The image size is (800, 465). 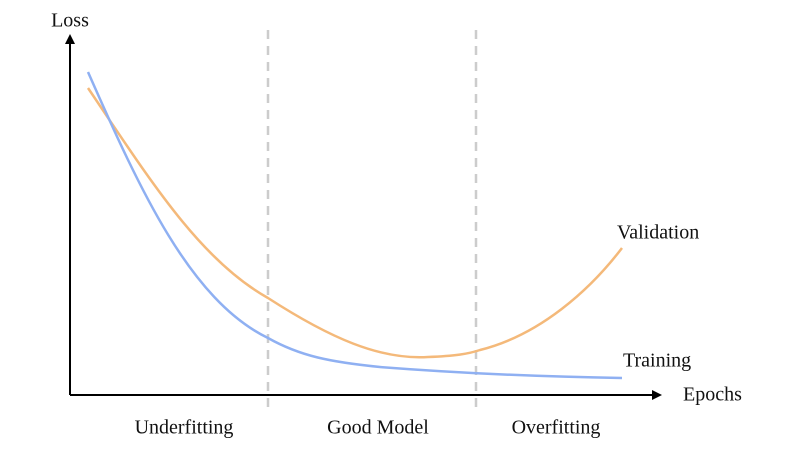 What do you see at coordinates (712, 395) in the screenshot?
I see `x-axis-label: Epochs` at bounding box center [712, 395].